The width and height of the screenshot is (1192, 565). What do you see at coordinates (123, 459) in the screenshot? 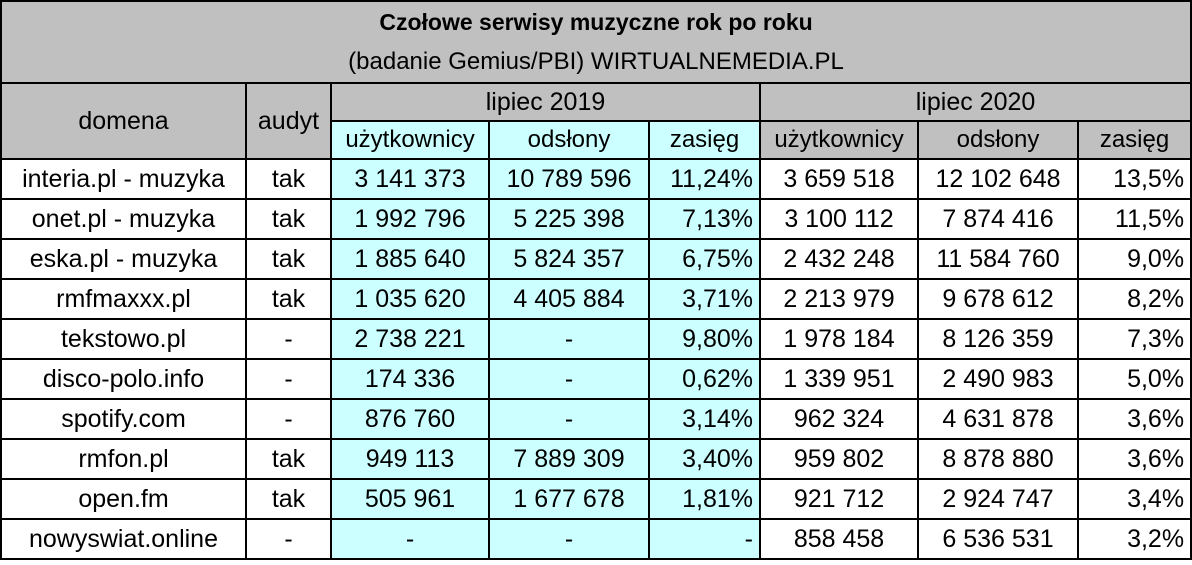
I see `cell-domena: rmfon.pl` at bounding box center [123, 459].